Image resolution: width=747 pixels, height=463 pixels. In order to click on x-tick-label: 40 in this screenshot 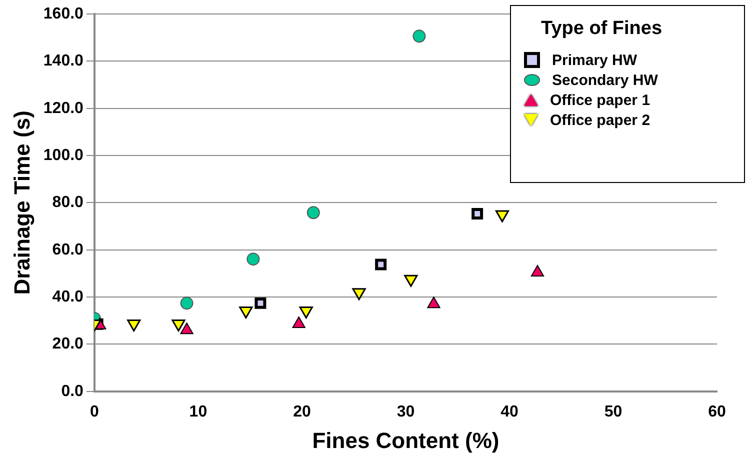, I will do `click(509, 411)`.